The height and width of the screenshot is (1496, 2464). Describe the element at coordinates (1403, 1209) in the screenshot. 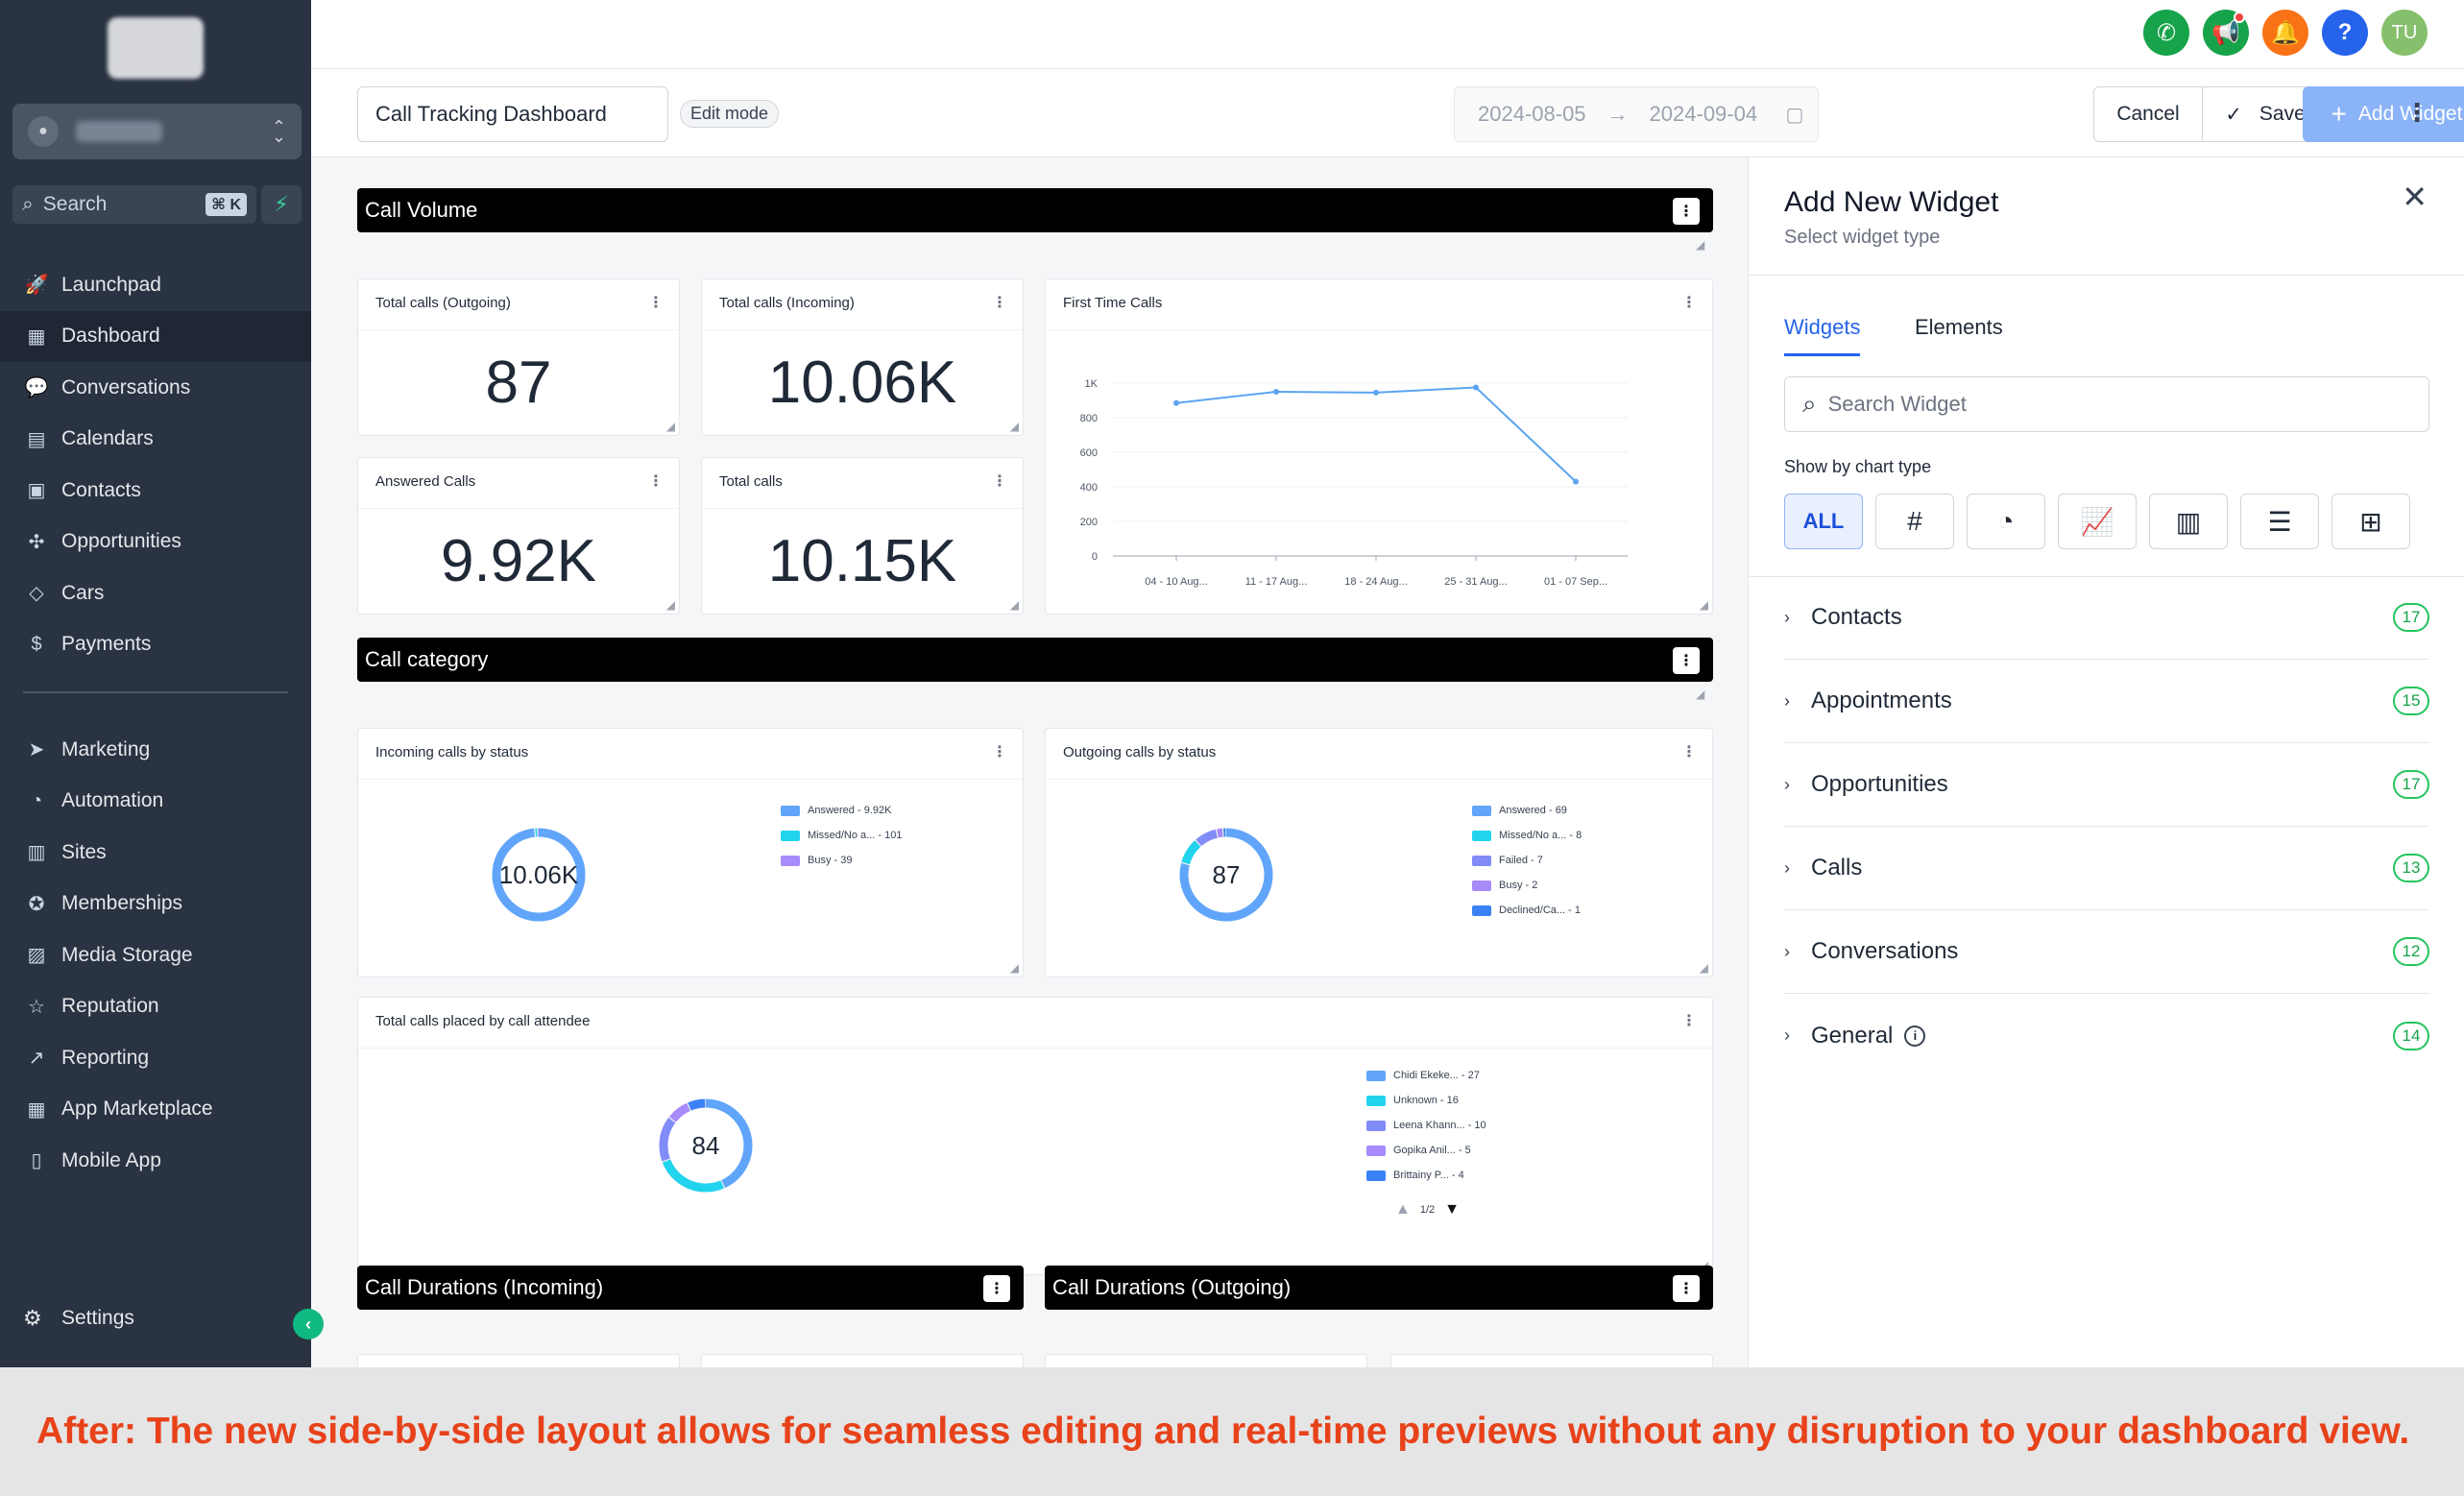

I see `pager-prev-icon: ▲` at that location.